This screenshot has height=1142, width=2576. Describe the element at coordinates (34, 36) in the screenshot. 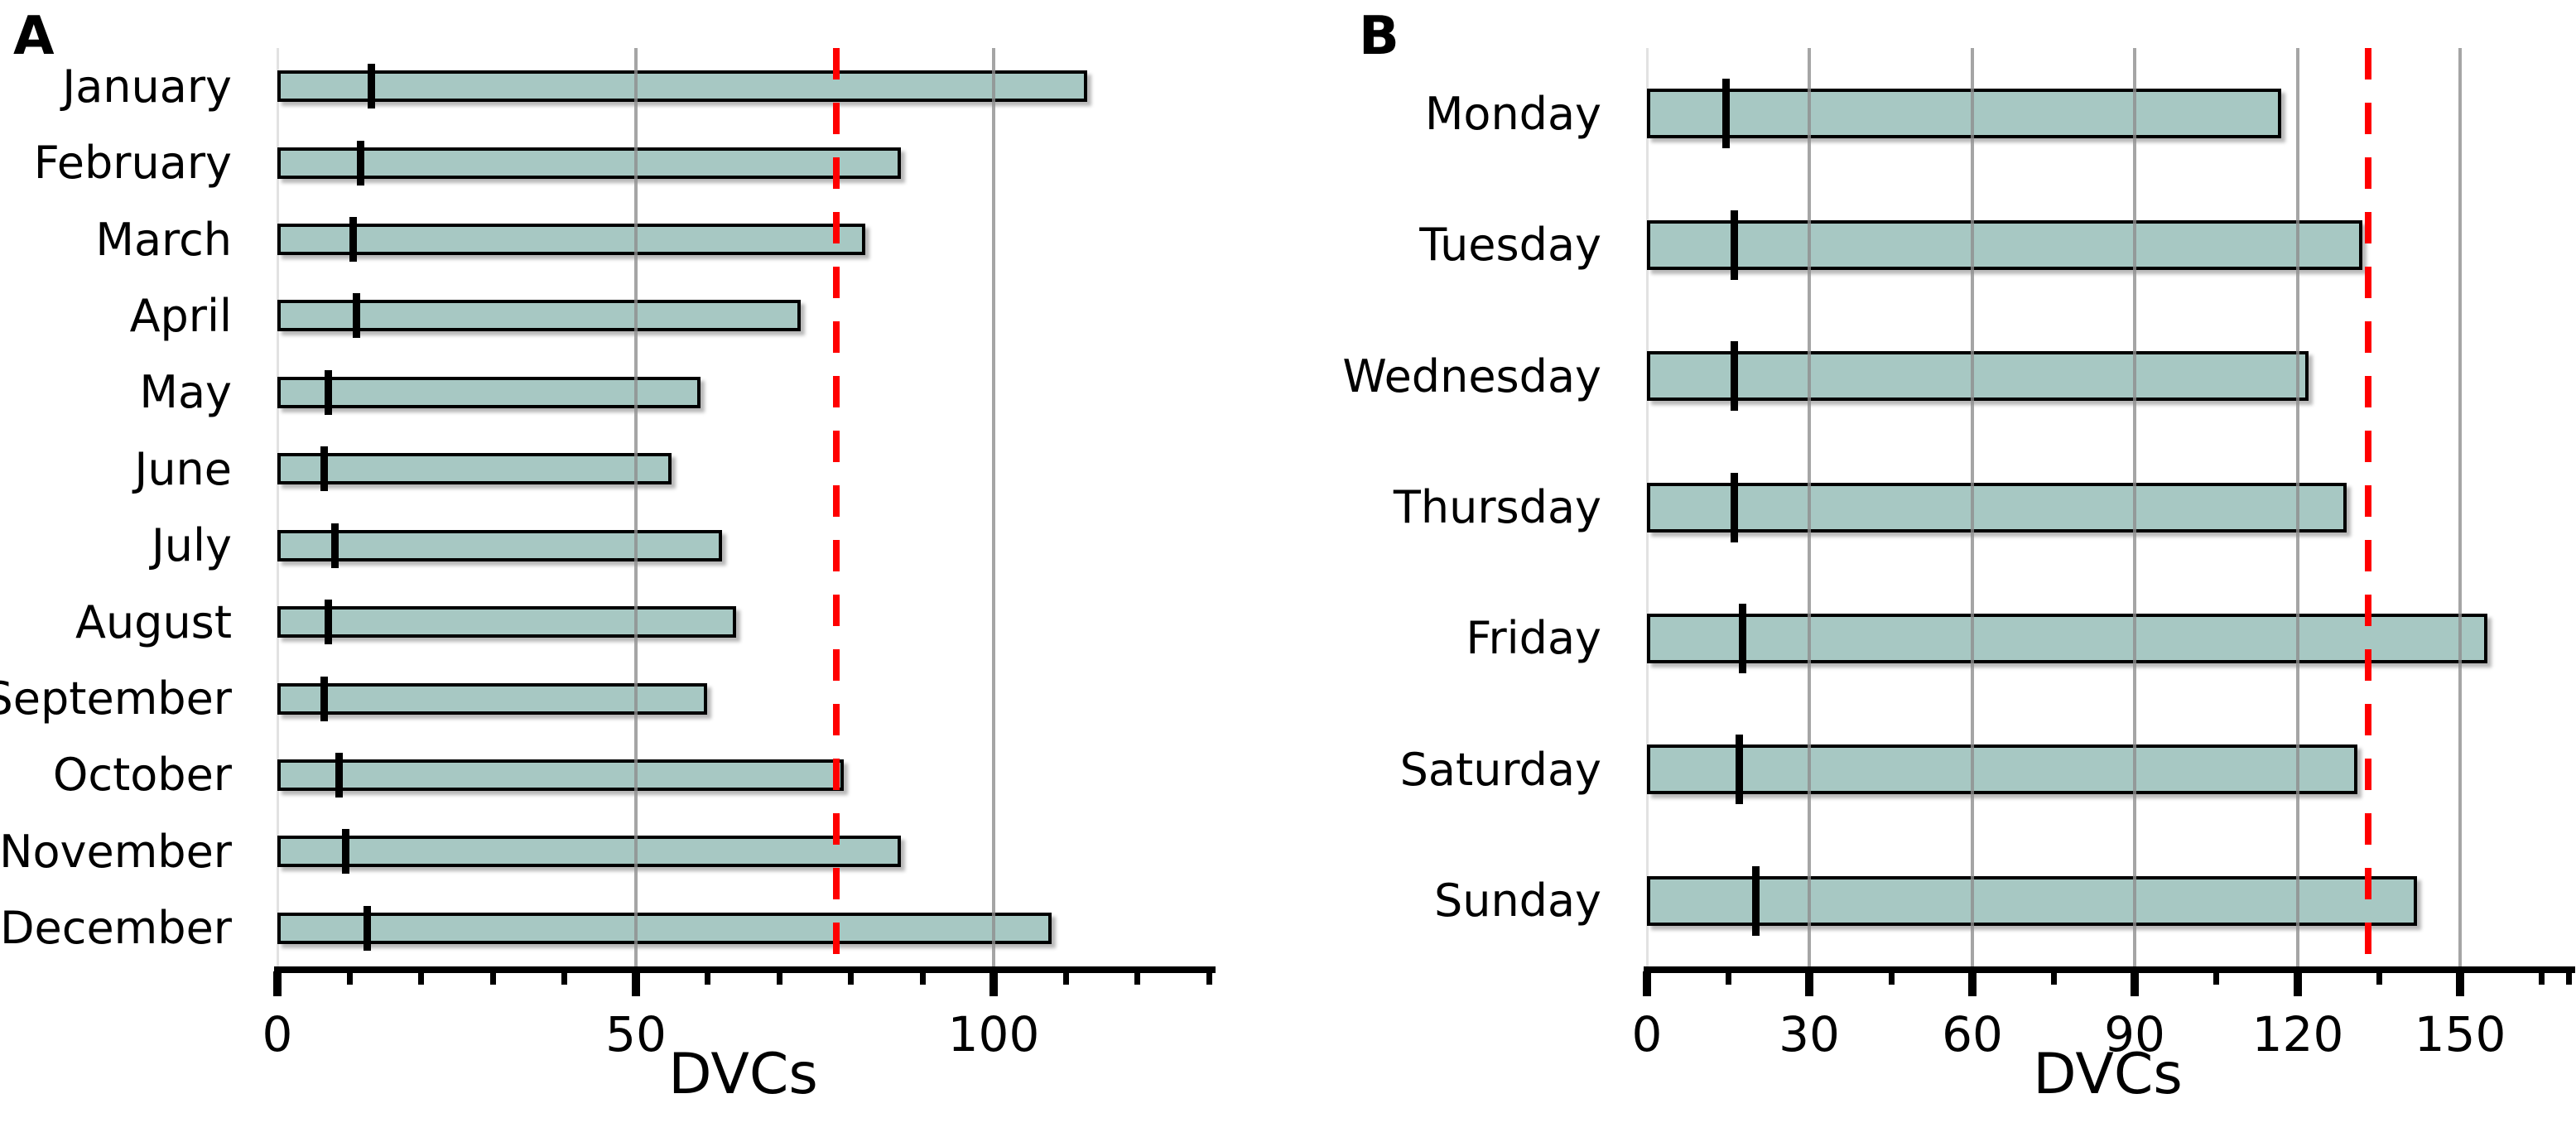

I see `panel-a-label: A` at that location.